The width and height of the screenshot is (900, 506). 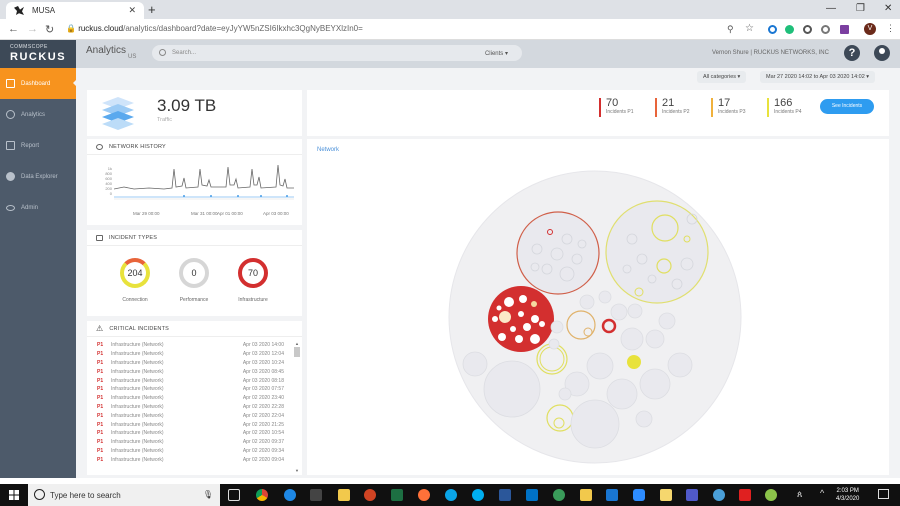 What do you see at coordinates (13, 29) in the screenshot?
I see `back-icon: ←` at bounding box center [13, 29].